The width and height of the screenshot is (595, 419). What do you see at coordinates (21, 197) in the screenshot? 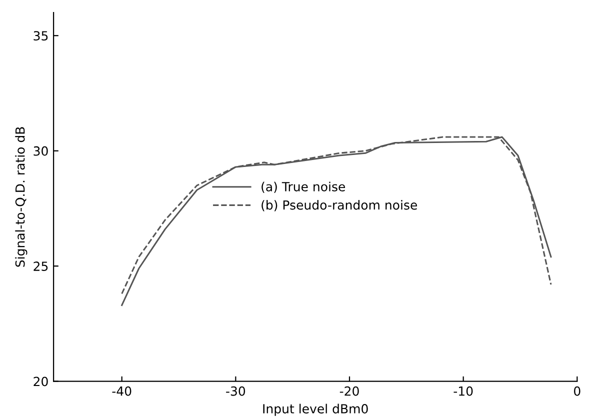
I see `y-axis-title: Signal-to-Q.D. ratio dB` at bounding box center [21, 197].